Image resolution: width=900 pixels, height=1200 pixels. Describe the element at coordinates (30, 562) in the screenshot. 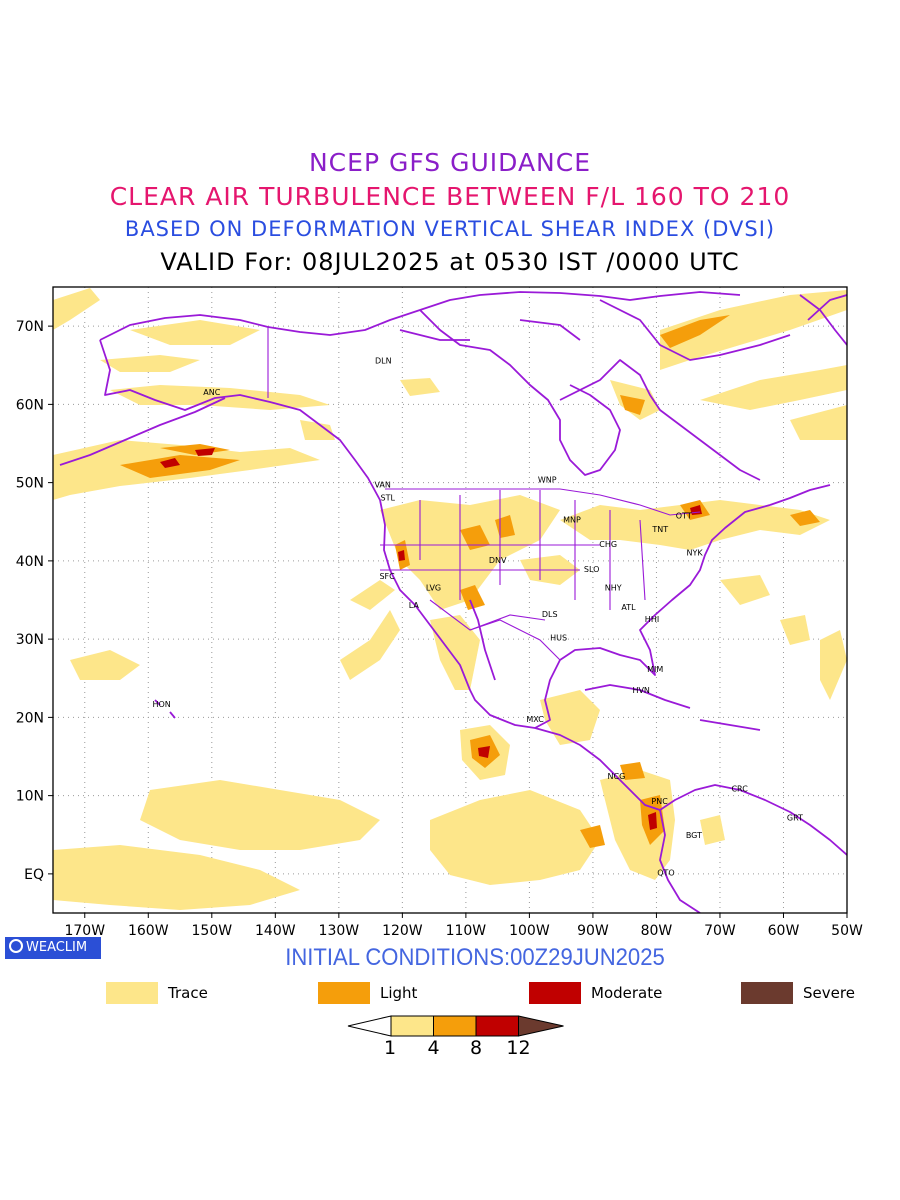

I see `lat-label-40n: 40N` at that location.